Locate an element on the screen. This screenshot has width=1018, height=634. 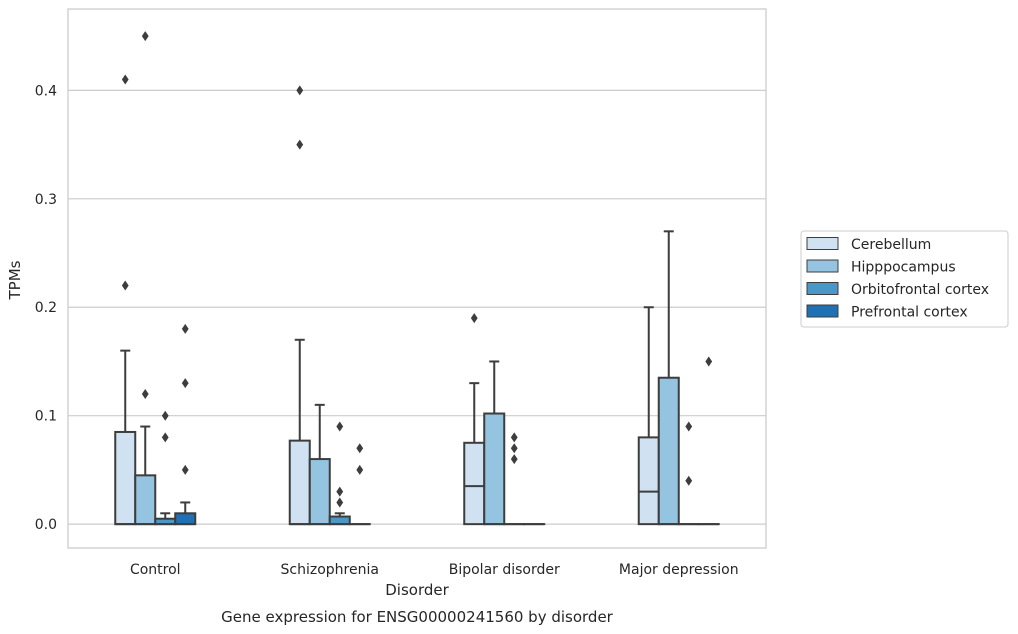
y-tick-label: 0.0 is located at coordinates (46, 525).